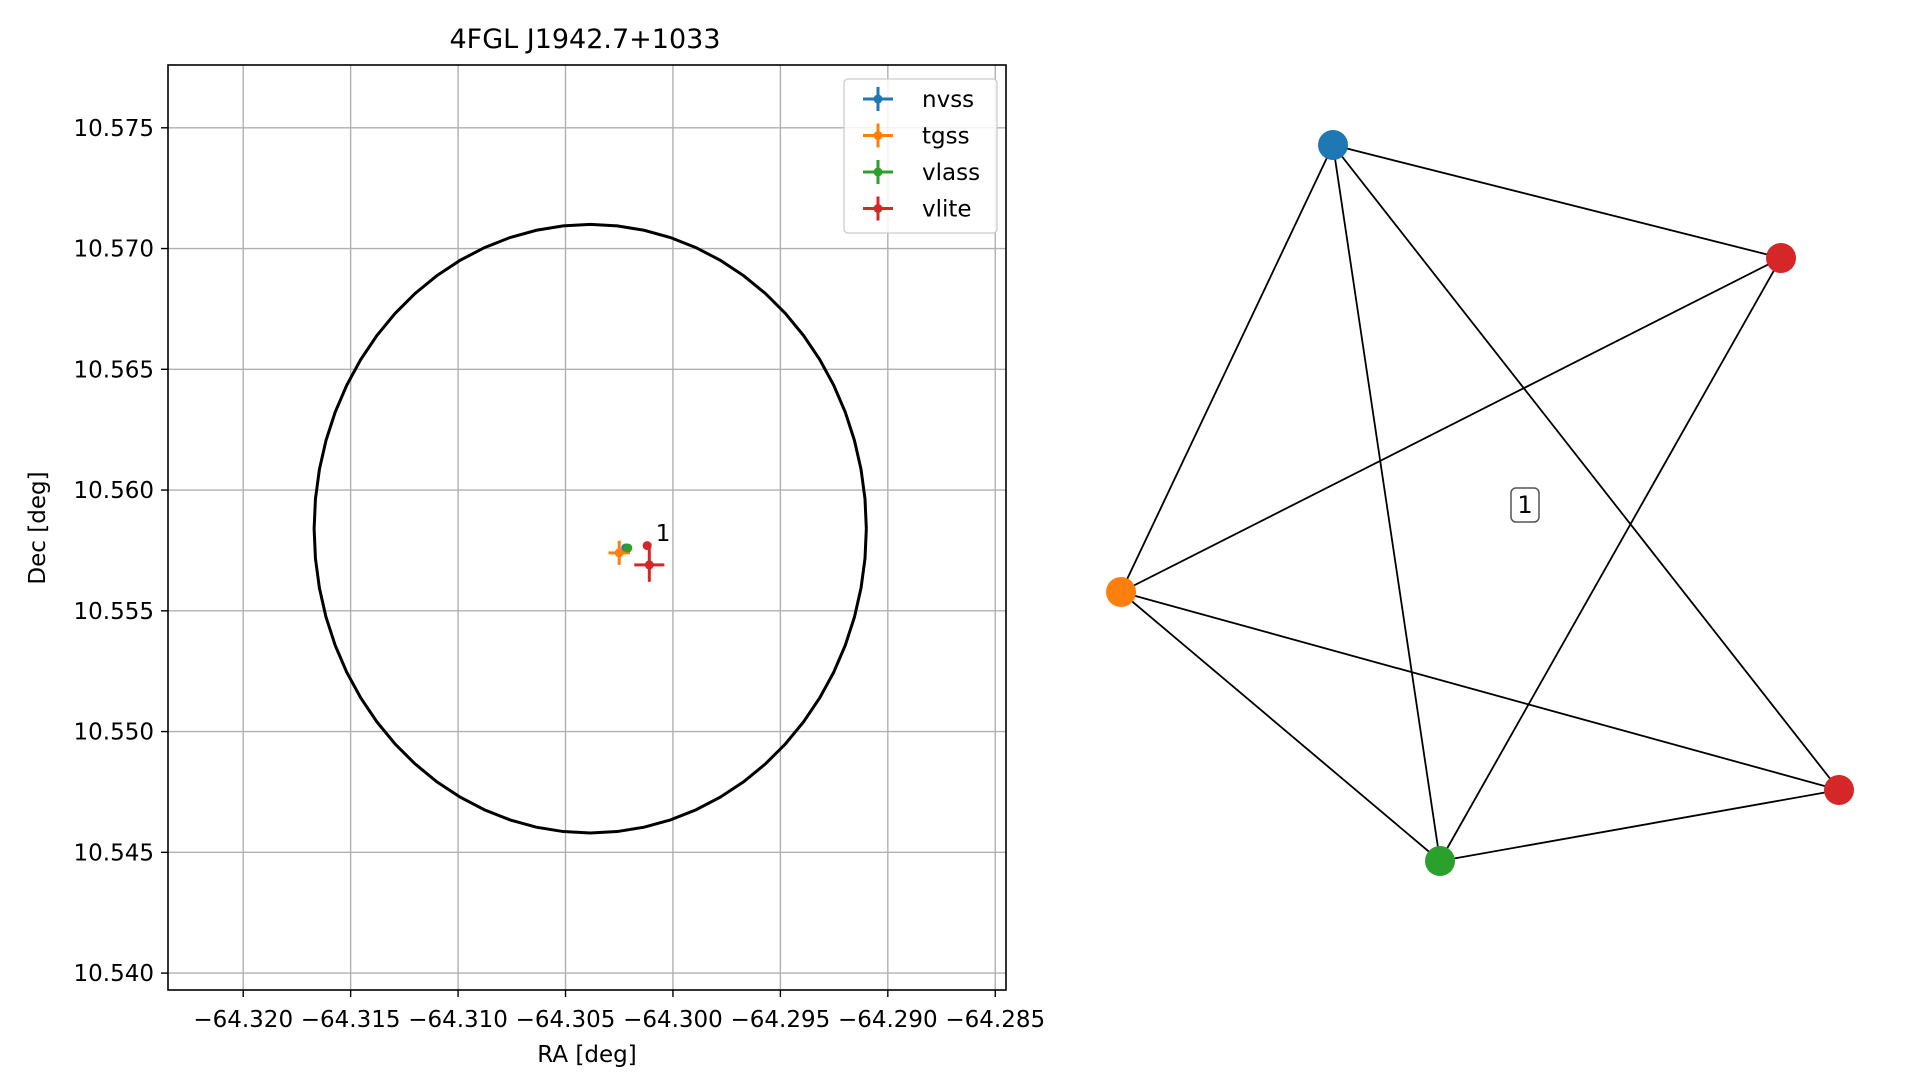  Describe the element at coordinates (1121, 592) in the screenshot. I see `network-node-tgss` at that location.